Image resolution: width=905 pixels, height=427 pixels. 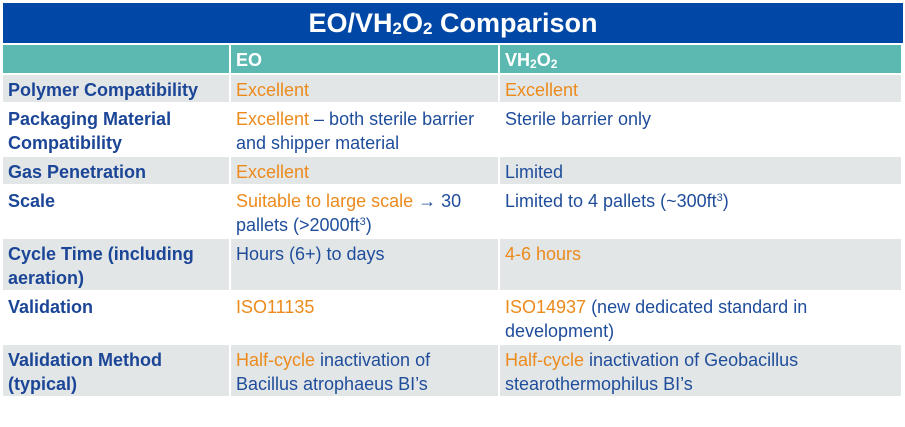 What do you see at coordinates (546, 307) in the screenshot?
I see `cell-text: ISO14937` at bounding box center [546, 307].